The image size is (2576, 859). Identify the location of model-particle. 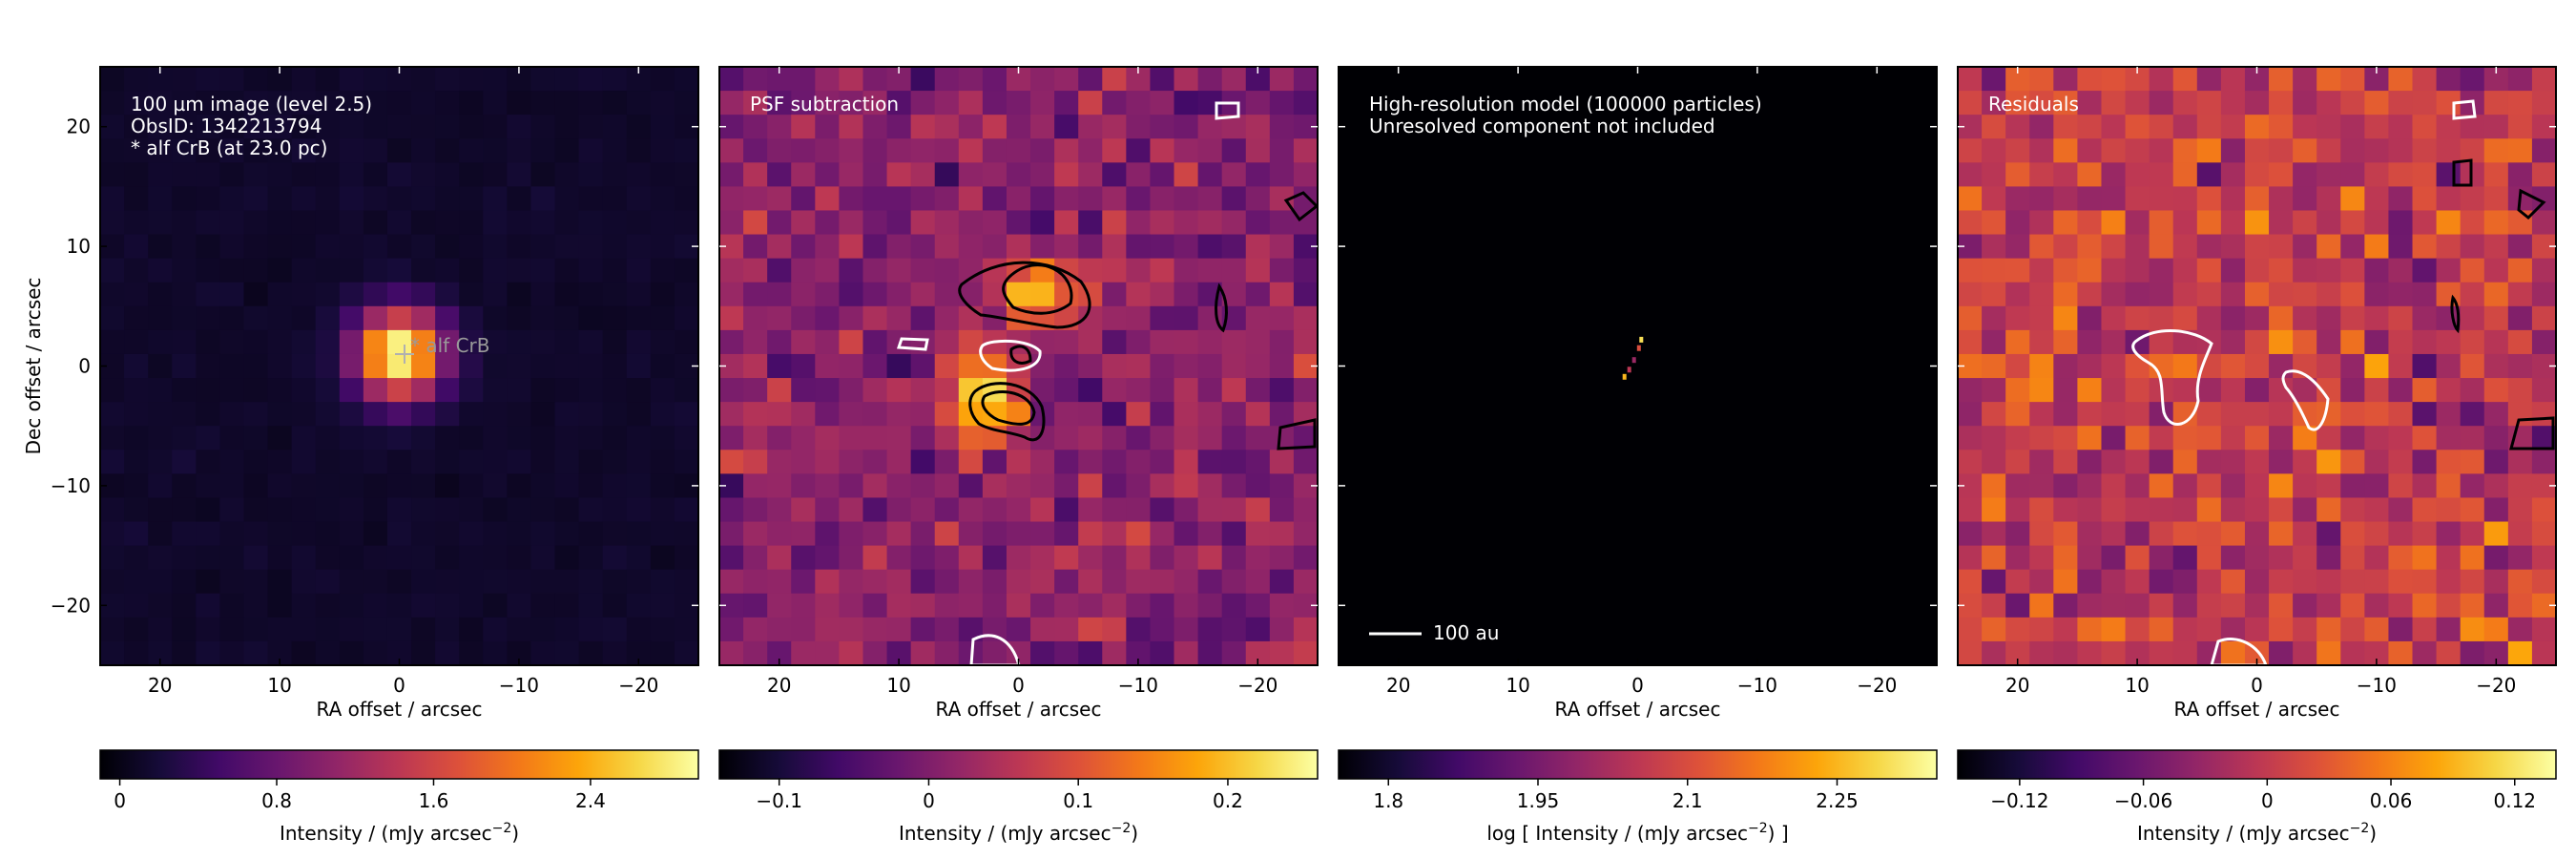
(1624, 376).